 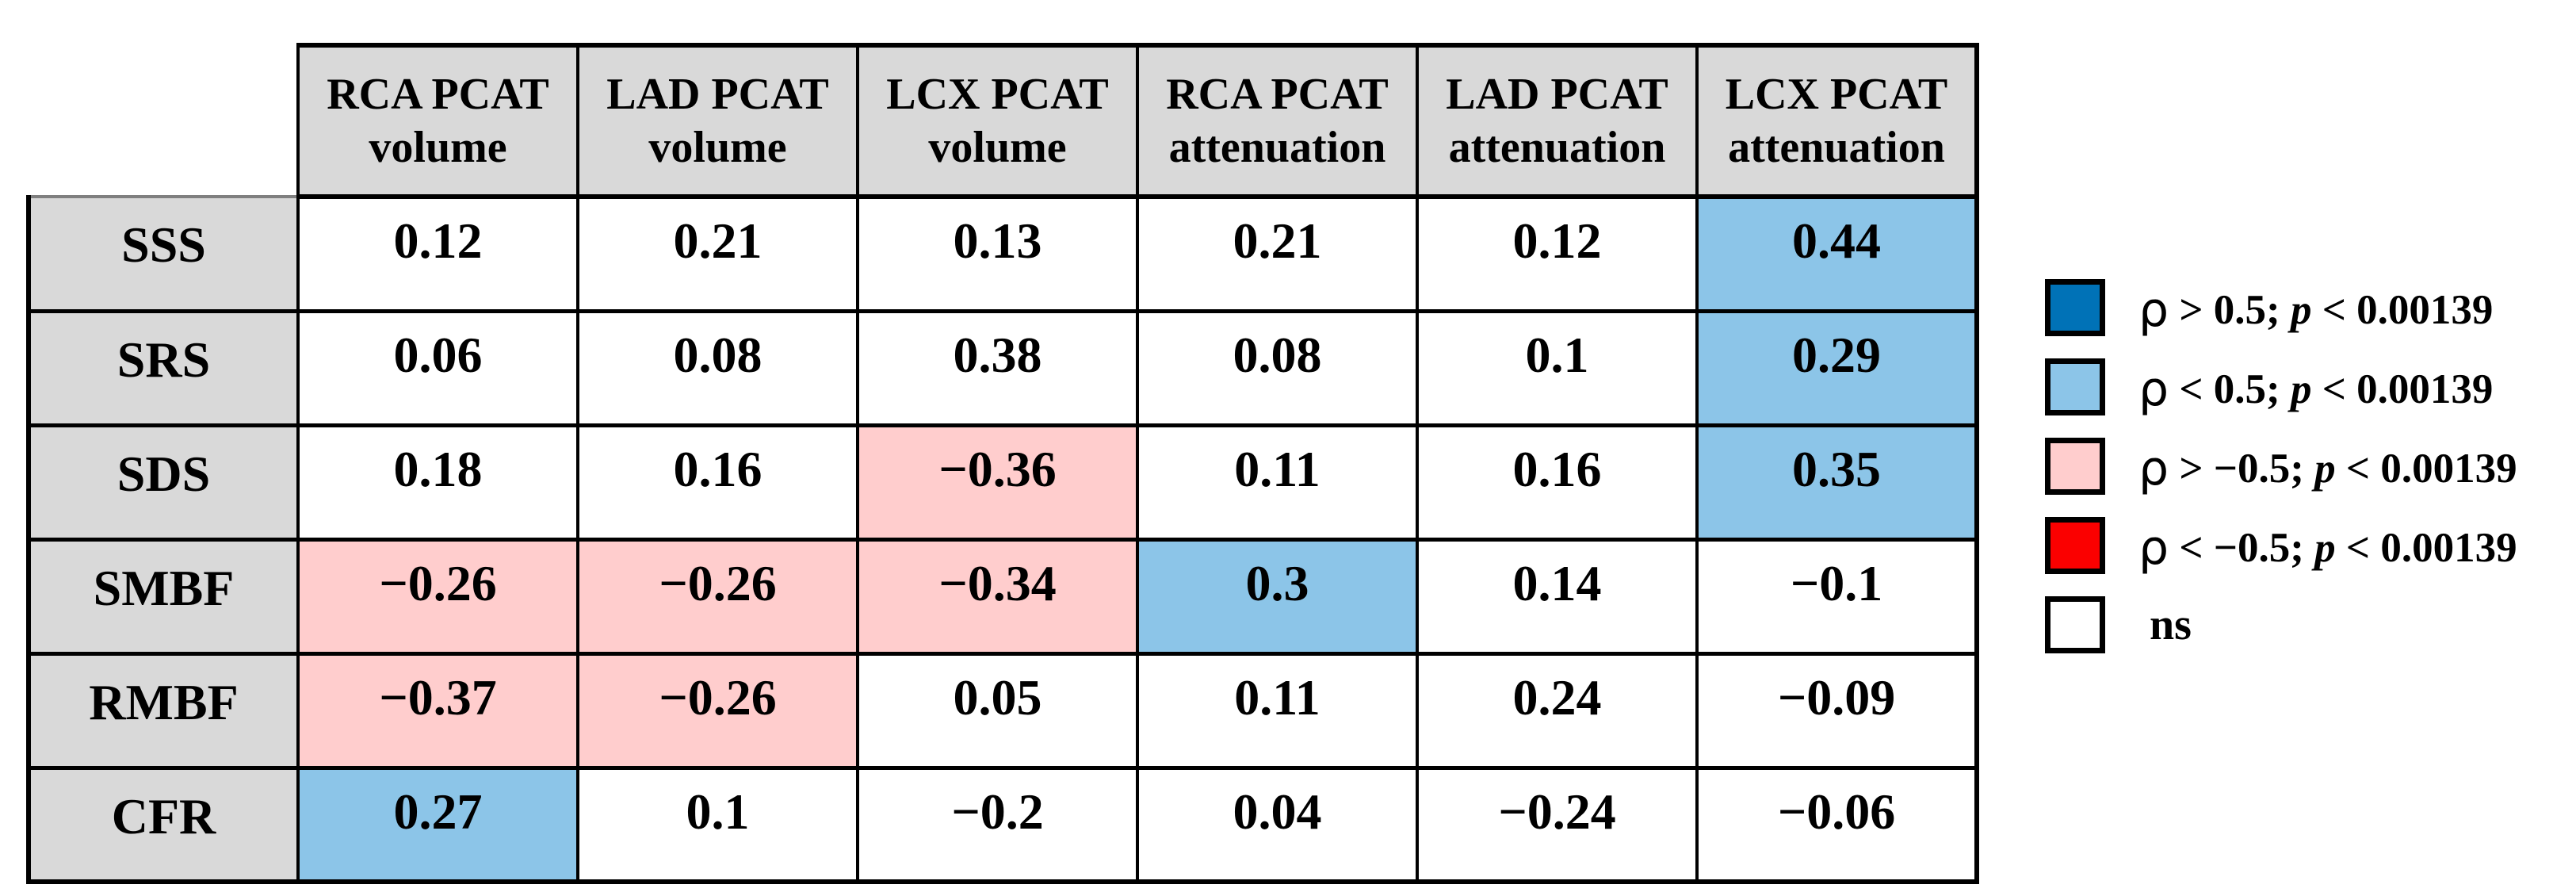 I want to click on cell-rmbf-rca-volume: −0.37, so click(x=438, y=710).